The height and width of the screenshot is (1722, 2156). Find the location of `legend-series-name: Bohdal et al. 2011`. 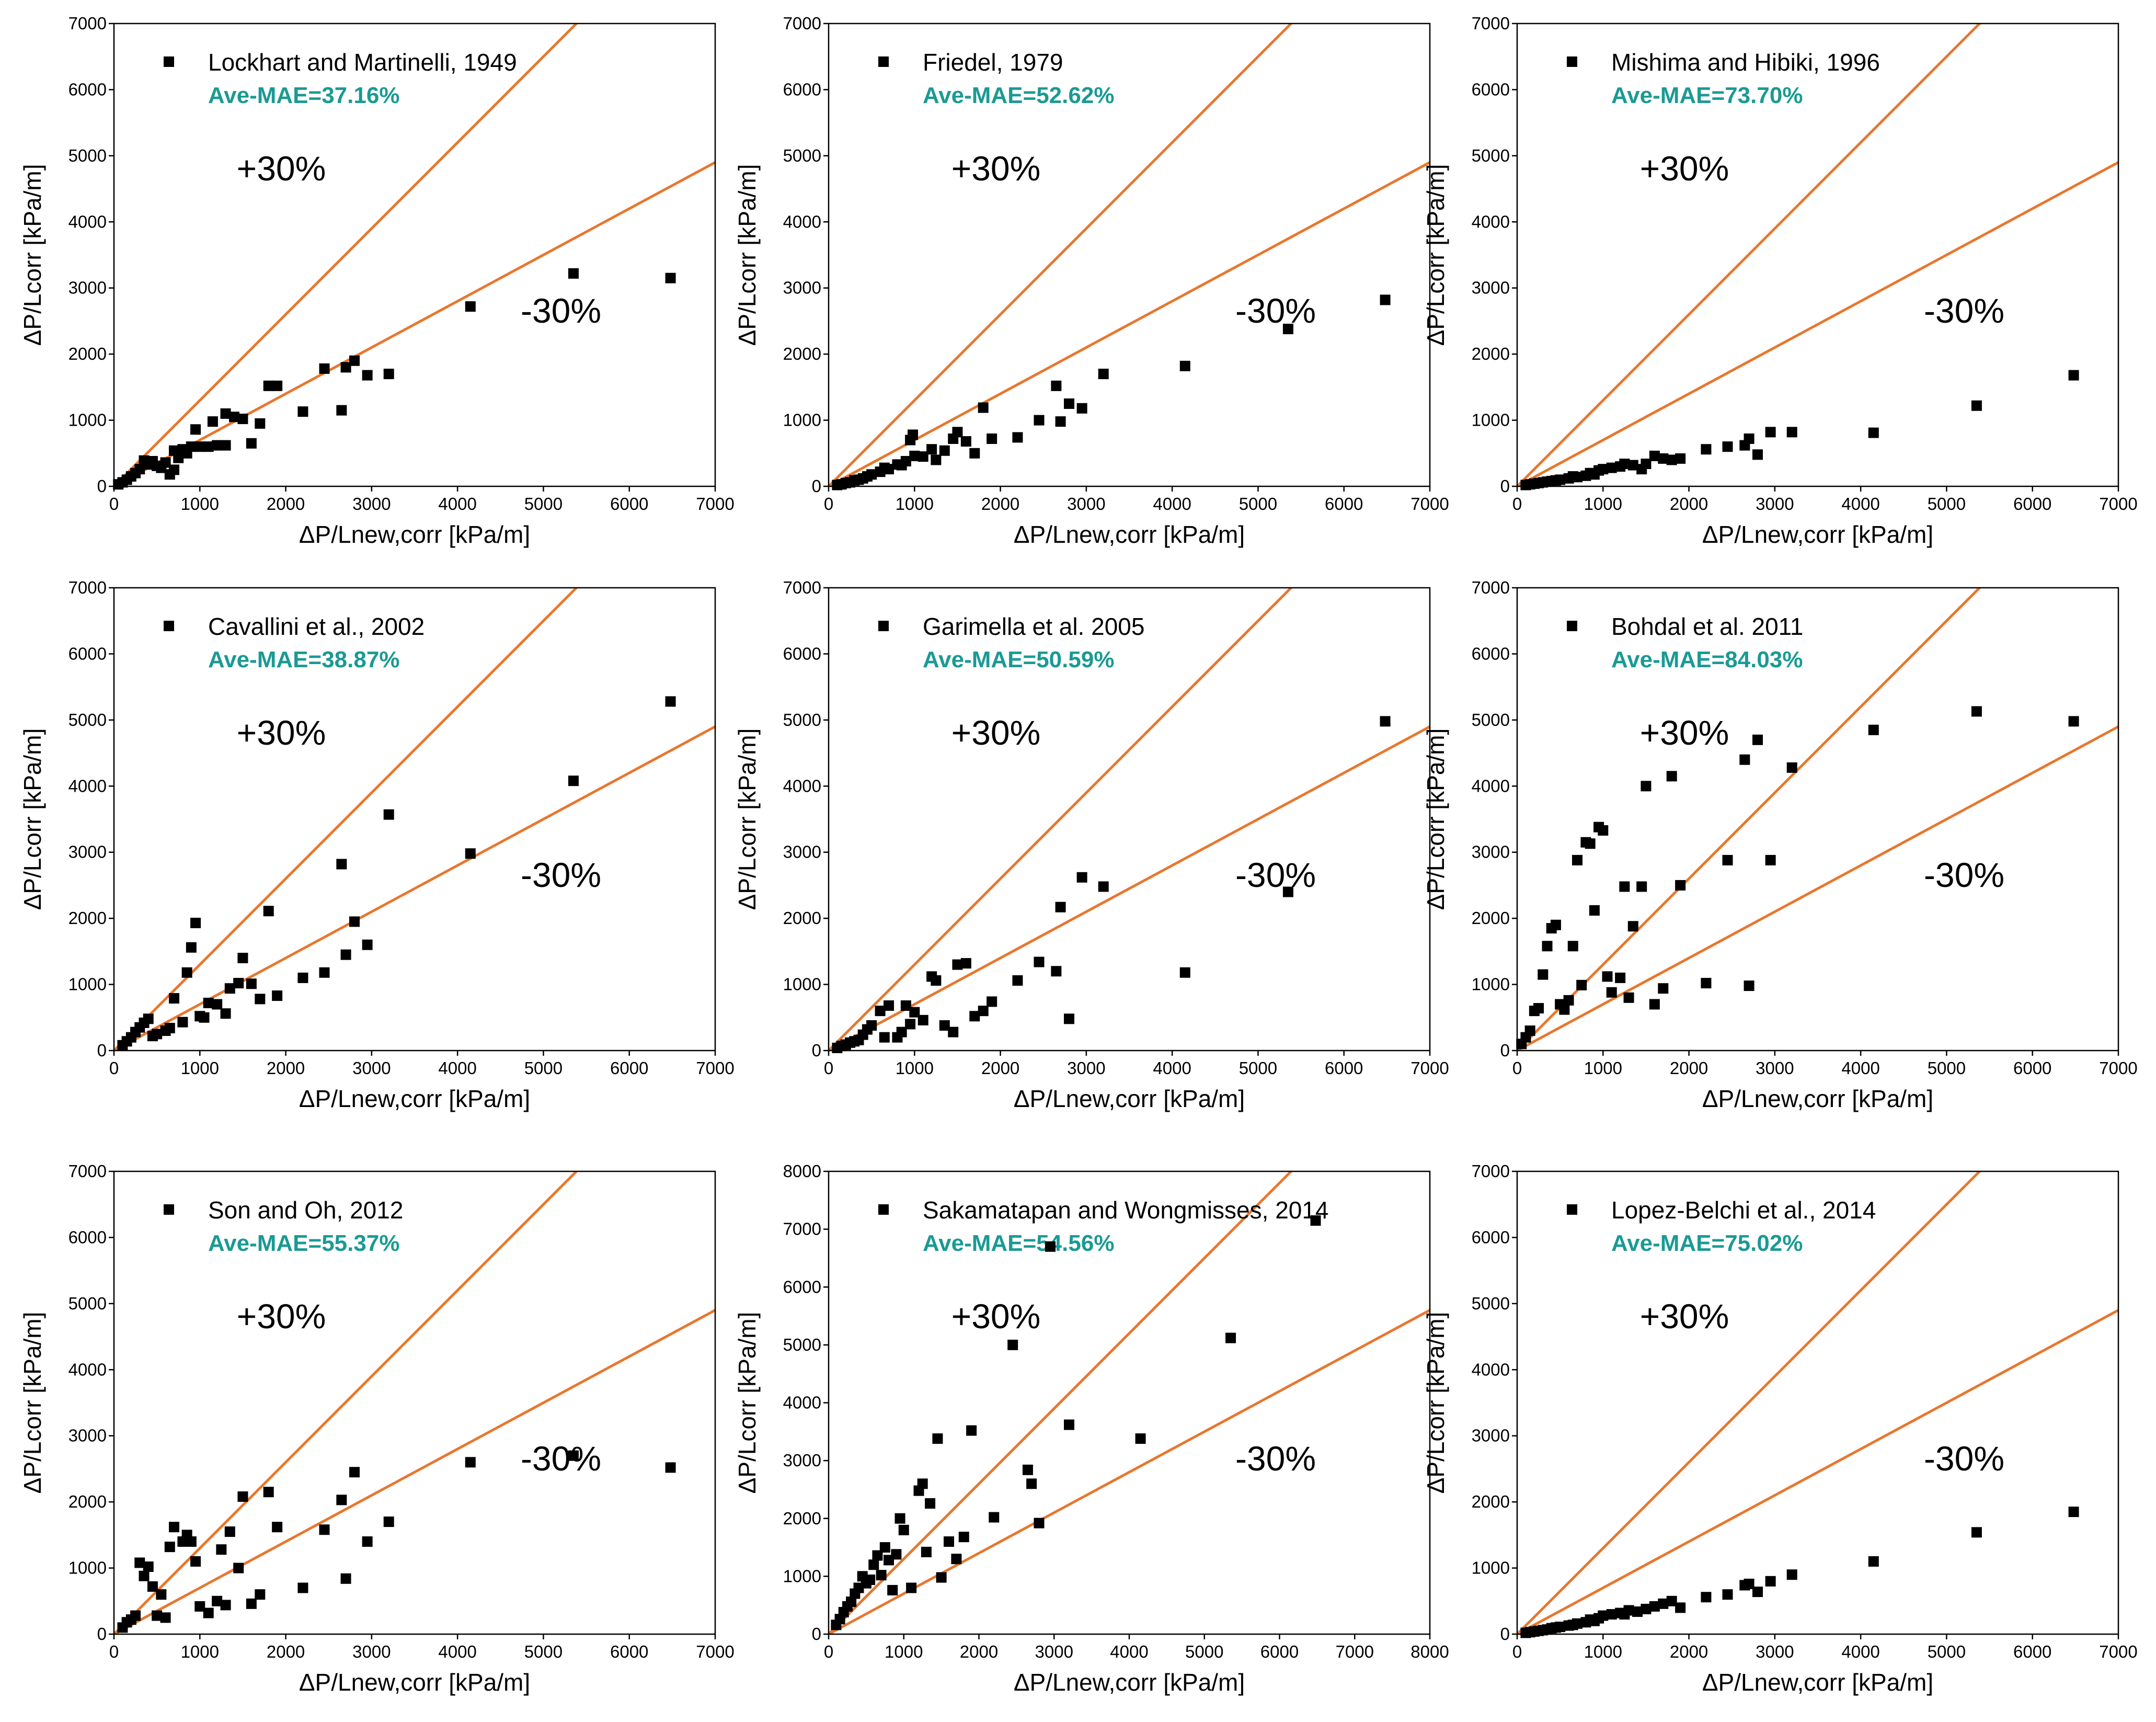

legend-series-name: Bohdal et al. 2011 is located at coordinates (1707, 626).